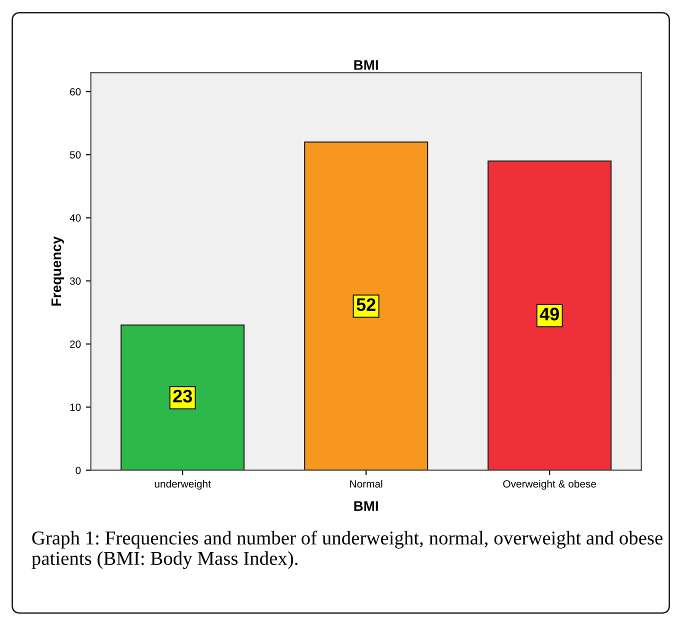  What do you see at coordinates (182, 485) in the screenshot?
I see `x-tick-label: underweight` at bounding box center [182, 485].